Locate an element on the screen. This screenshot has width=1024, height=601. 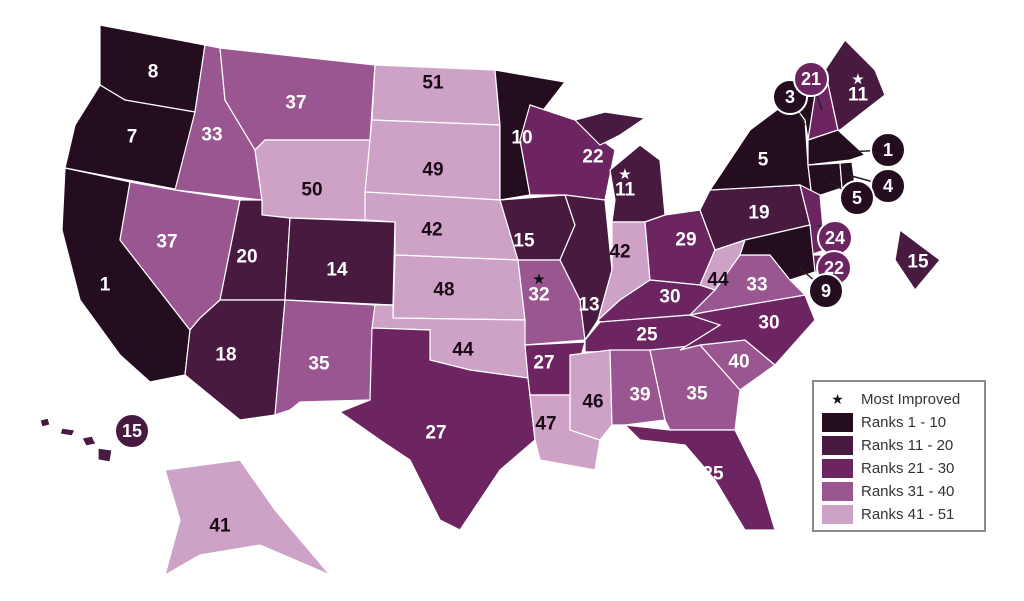
rank-label-la: 47 is located at coordinates (545, 424).